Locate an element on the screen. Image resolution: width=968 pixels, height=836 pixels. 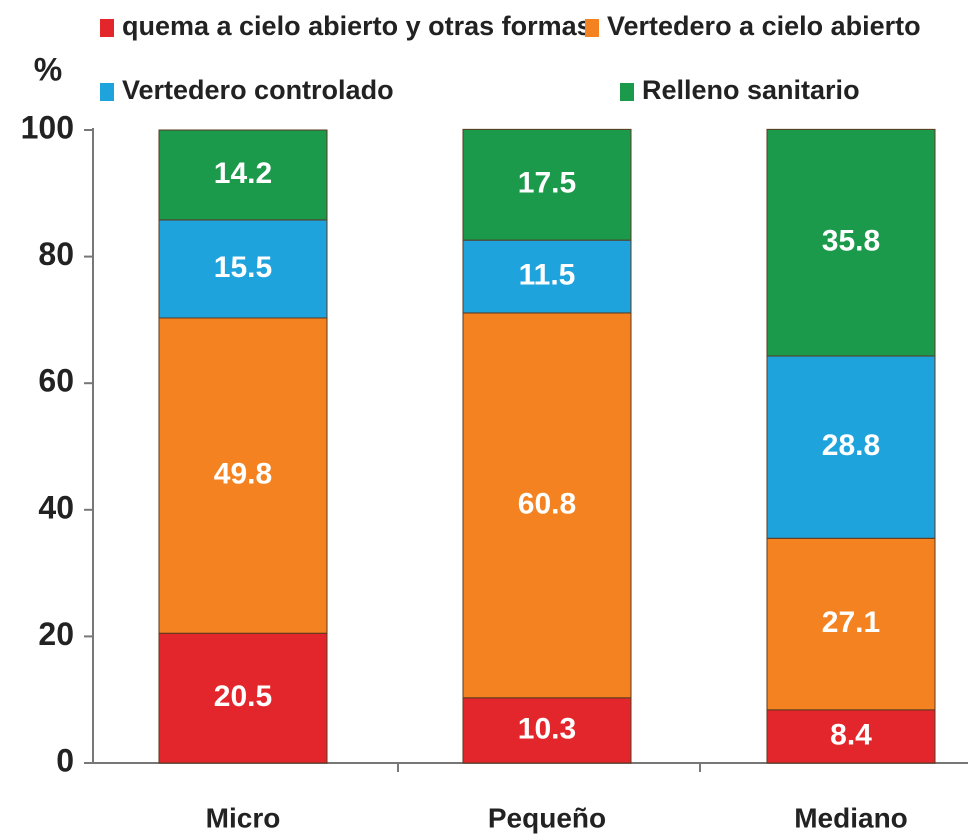
y-tick-label: 0 is located at coordinates (65, 760).